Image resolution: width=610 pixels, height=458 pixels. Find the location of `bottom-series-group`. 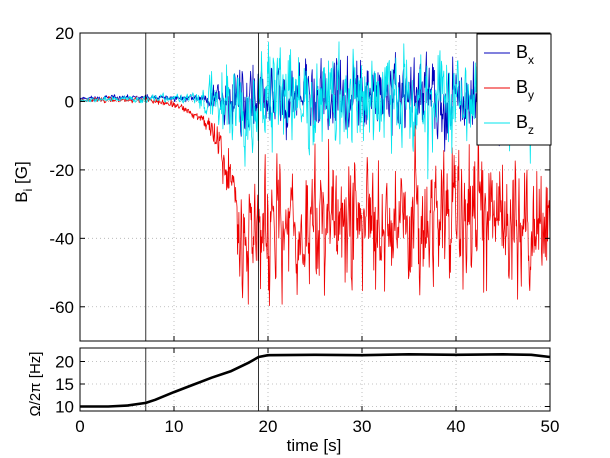

bottom-series-group is located at coordinates (315, 380).